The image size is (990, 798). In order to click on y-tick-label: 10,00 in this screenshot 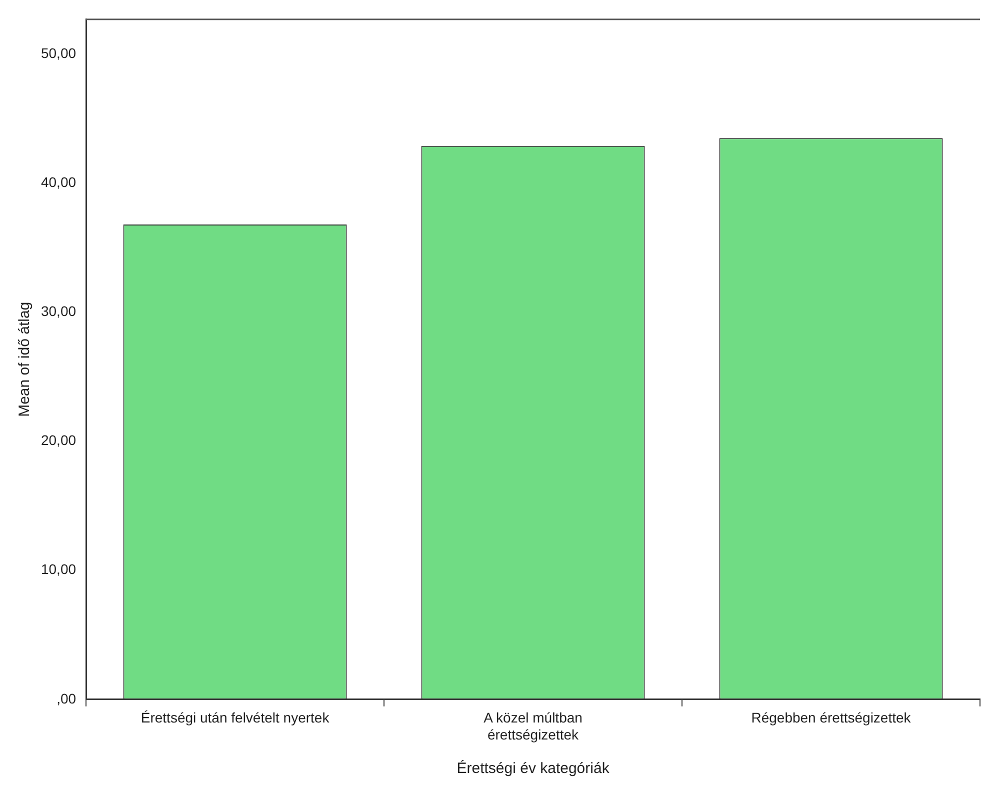, I will do `click(58, 569)`.